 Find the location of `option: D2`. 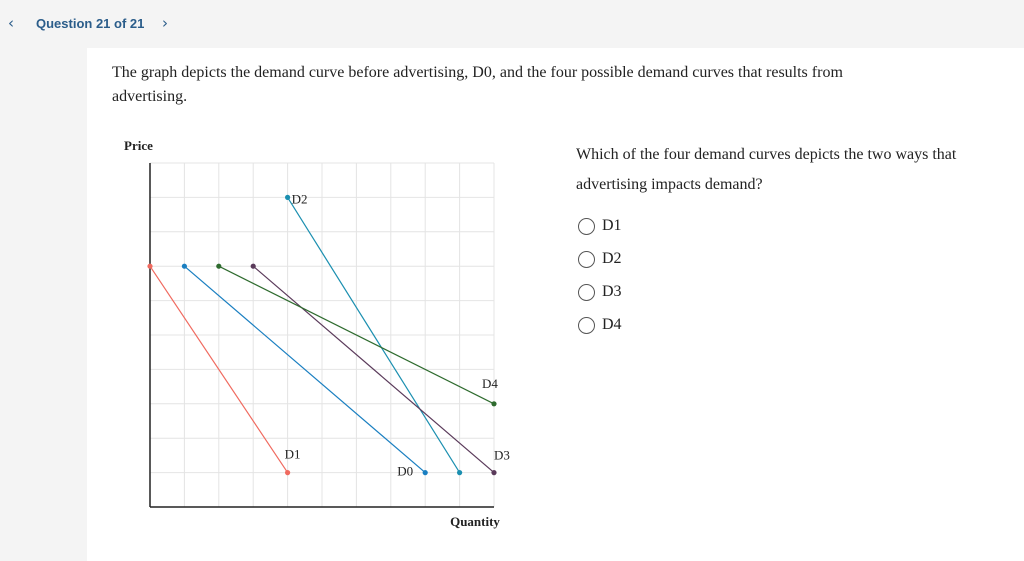

option: D2 is located at coordinates (600, 259).